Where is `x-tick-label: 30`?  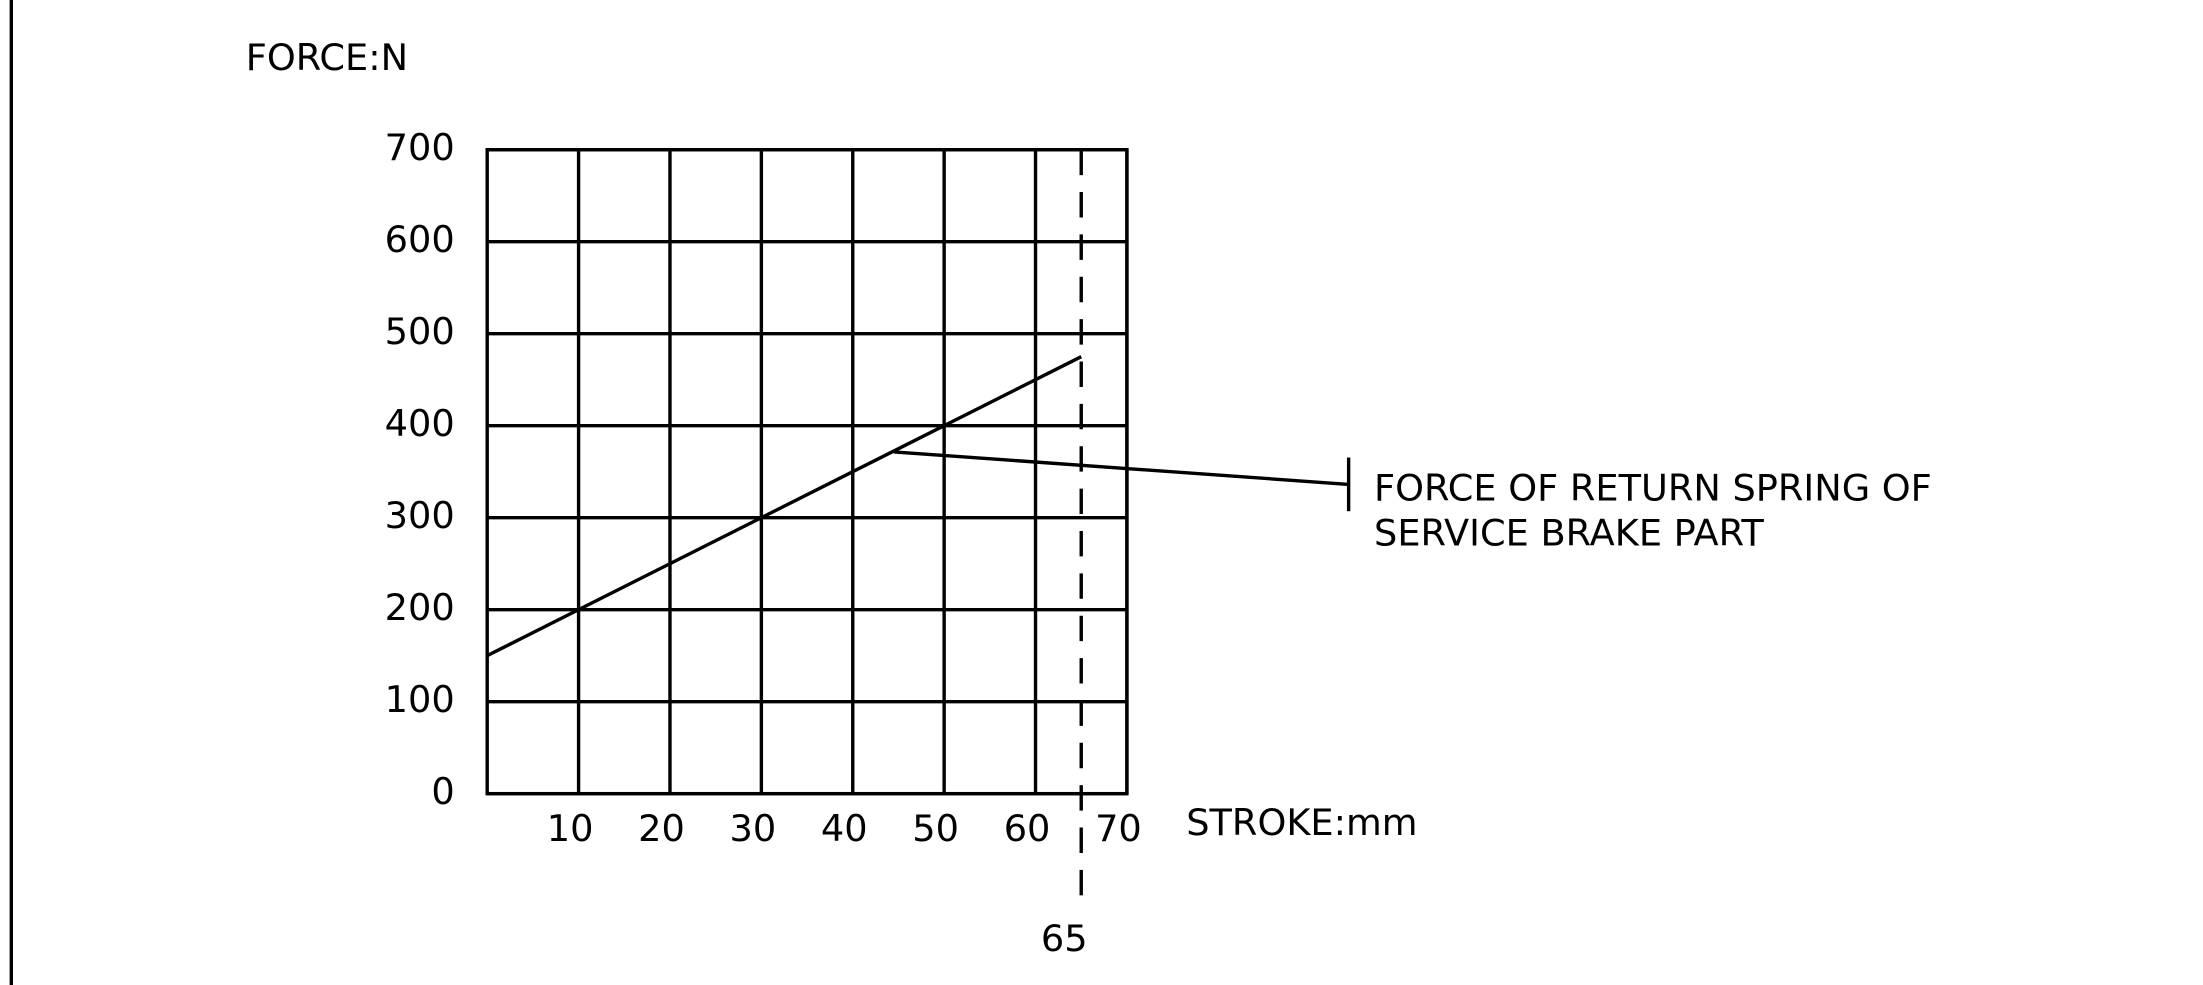 x-tick-label: 30 is located at coordinates (753, 828).